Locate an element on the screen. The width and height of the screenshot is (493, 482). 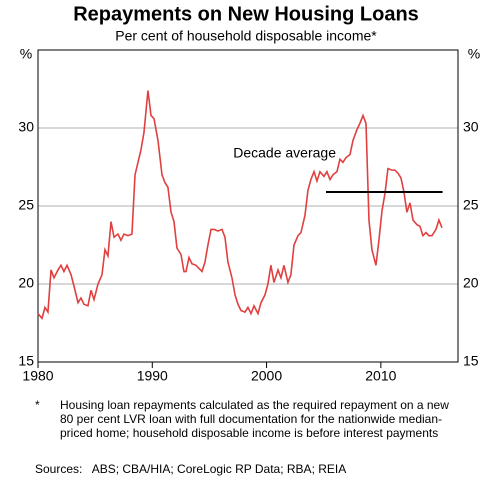
x-tick-label: 1980 is located at coordinates (37, 376).